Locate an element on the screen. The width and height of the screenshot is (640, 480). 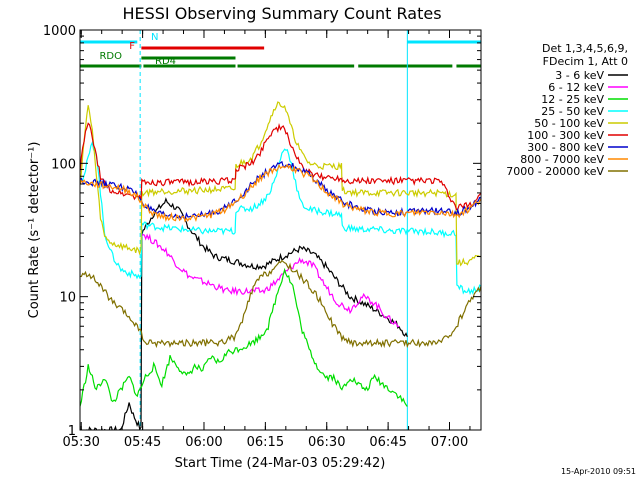
legend-label: 300 - 800 keV is located at coordinates (565, 147).